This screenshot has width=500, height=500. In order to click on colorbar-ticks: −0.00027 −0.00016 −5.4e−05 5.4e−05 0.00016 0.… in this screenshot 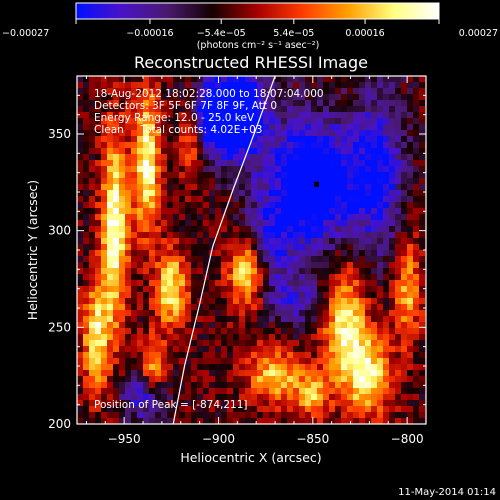, I will do `click(250, 29)`.